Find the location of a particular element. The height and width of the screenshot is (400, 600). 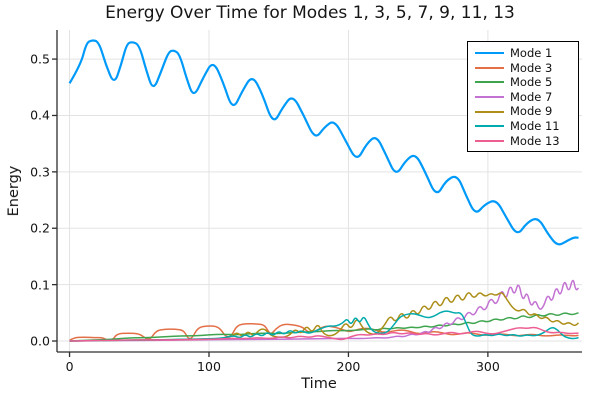

legend-item-label: Mode 3 is located at coordinates (531, 67).